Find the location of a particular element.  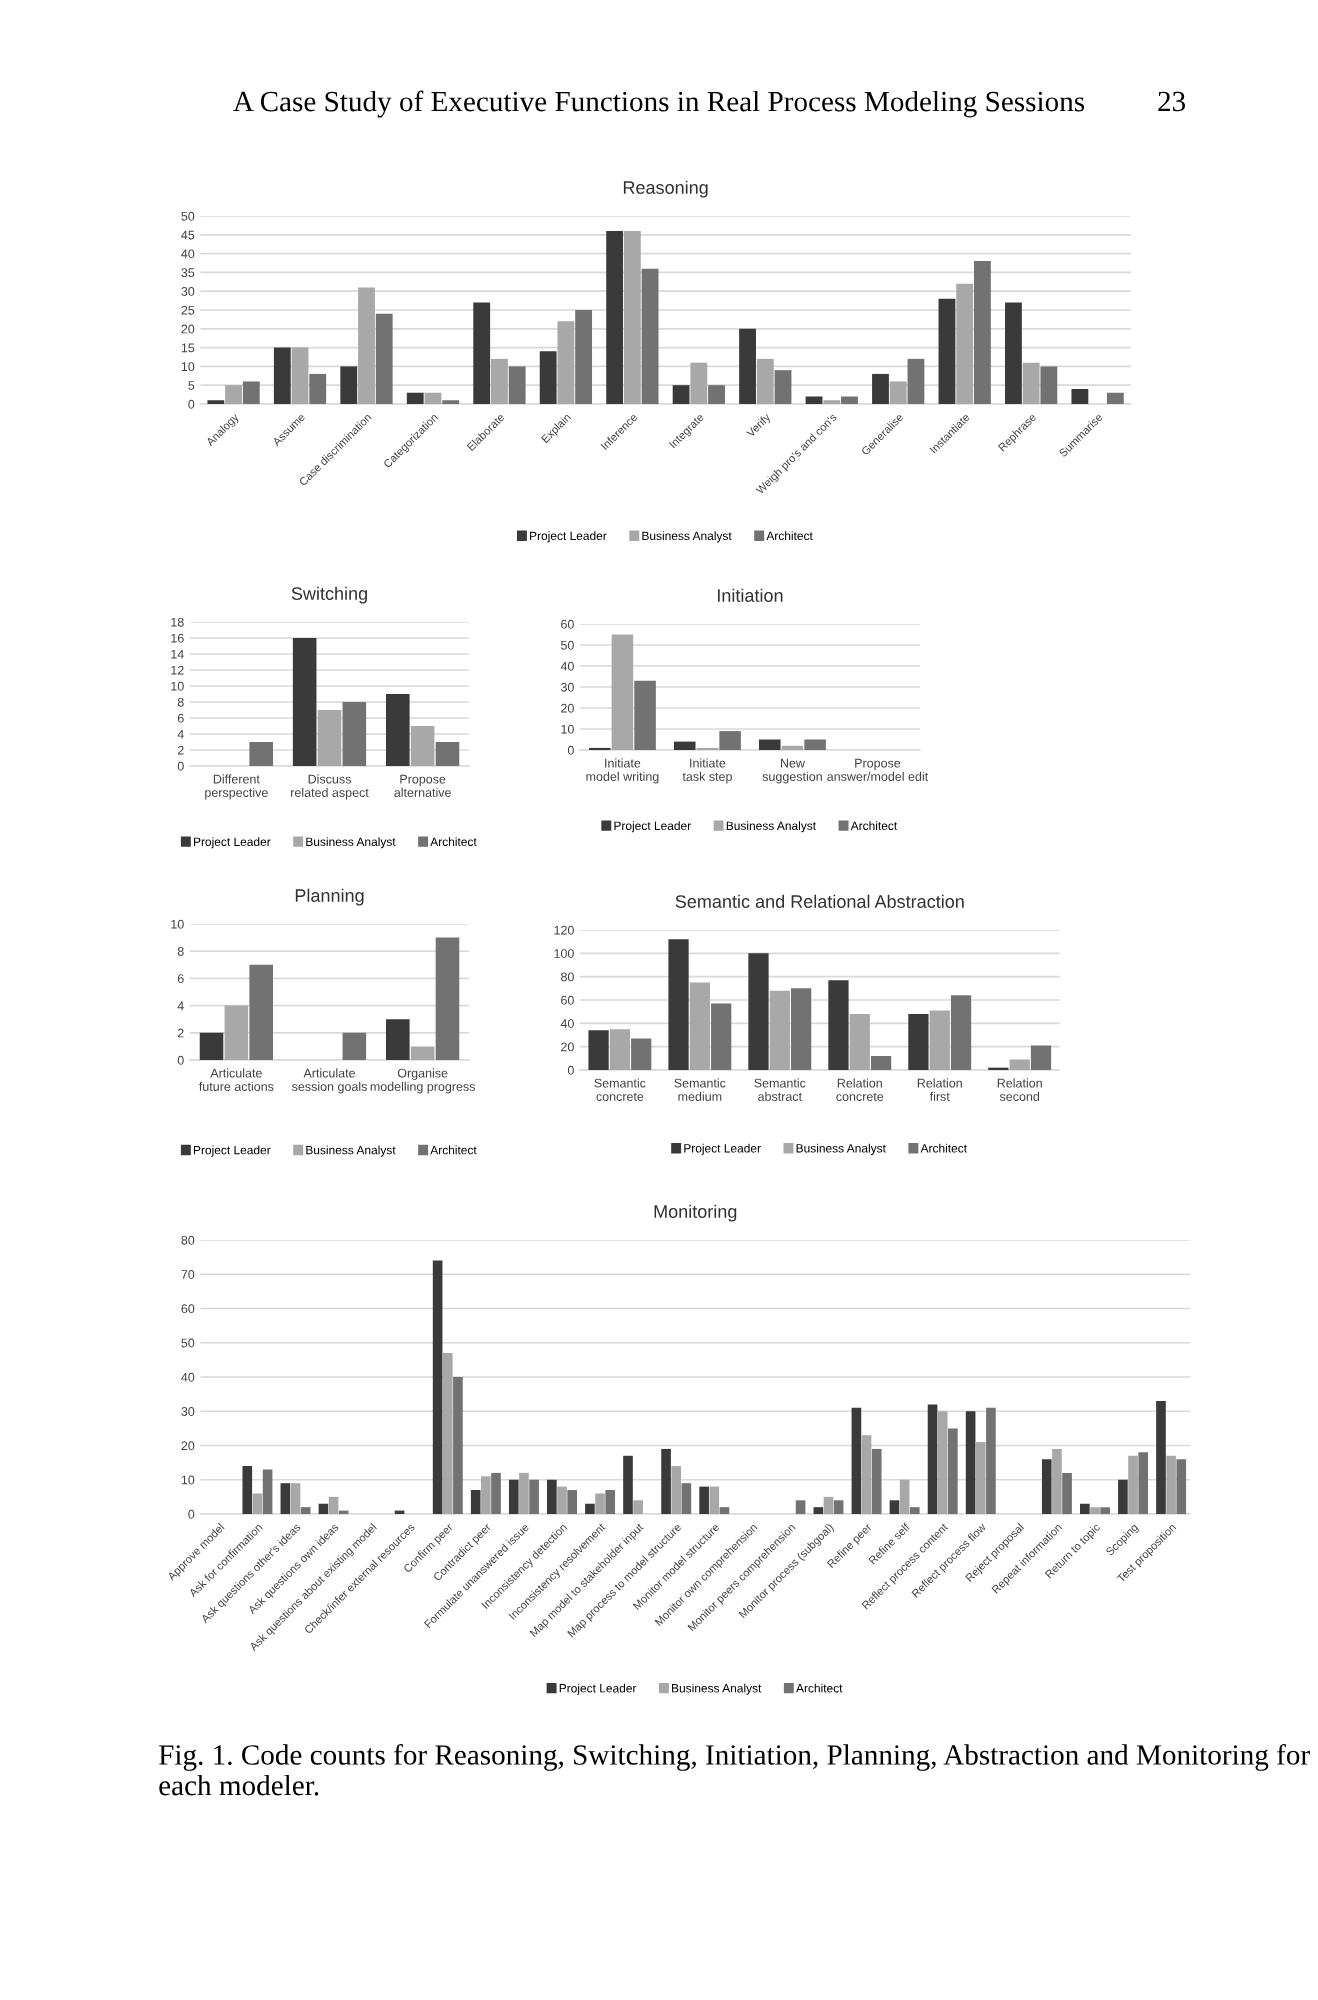

chart-title: Switching is located at coordinates (329, 595).